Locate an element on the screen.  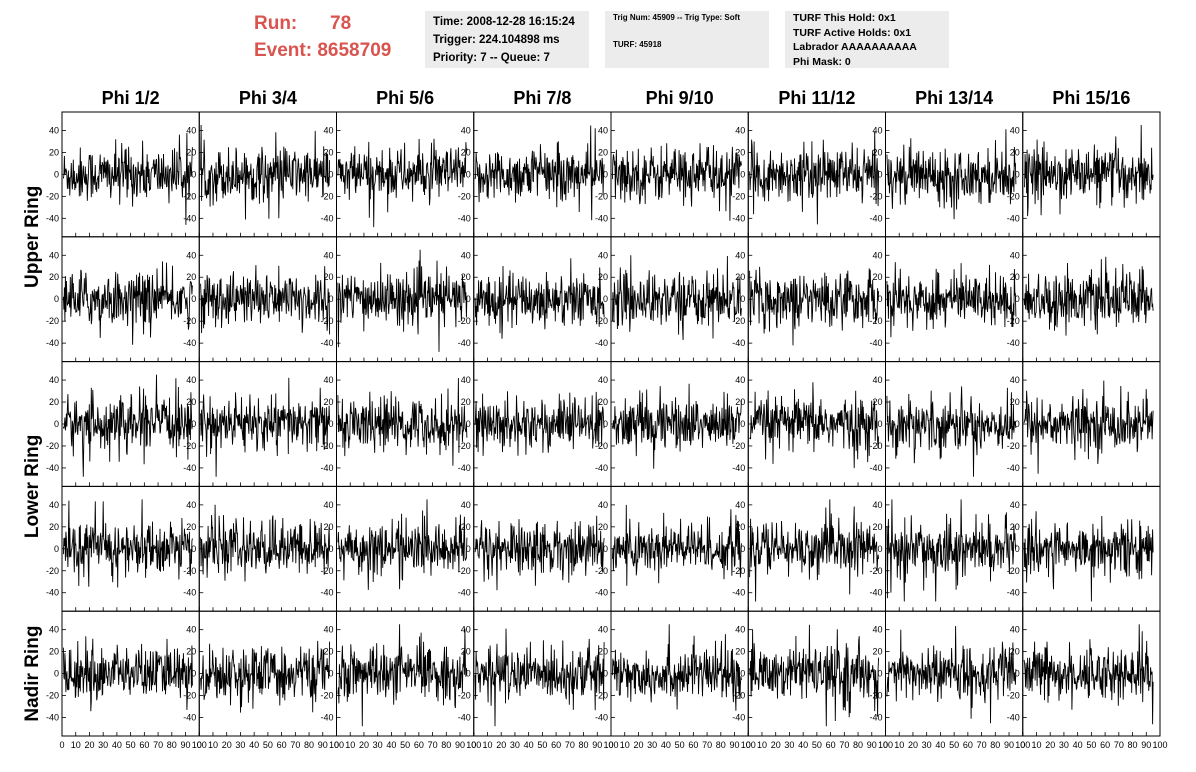
column-title: Phi 3/4 is located at coordinates (268, 98).